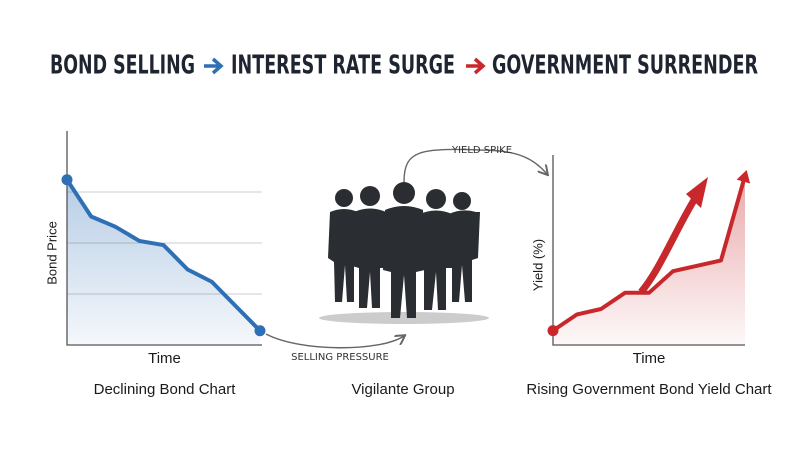  What do you see at coordinates (165, 389) in the screenshot?
I see `chart-caption: Declining Bond Chart` at bounding box center [165, 389].